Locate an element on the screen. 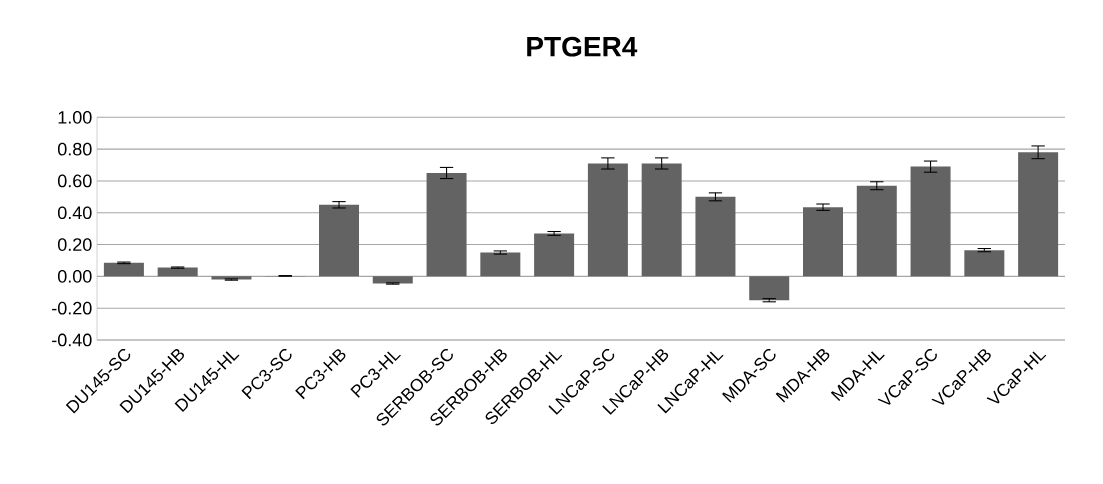  y-tick-label: 1.00 is located at coordinates (75, 117).